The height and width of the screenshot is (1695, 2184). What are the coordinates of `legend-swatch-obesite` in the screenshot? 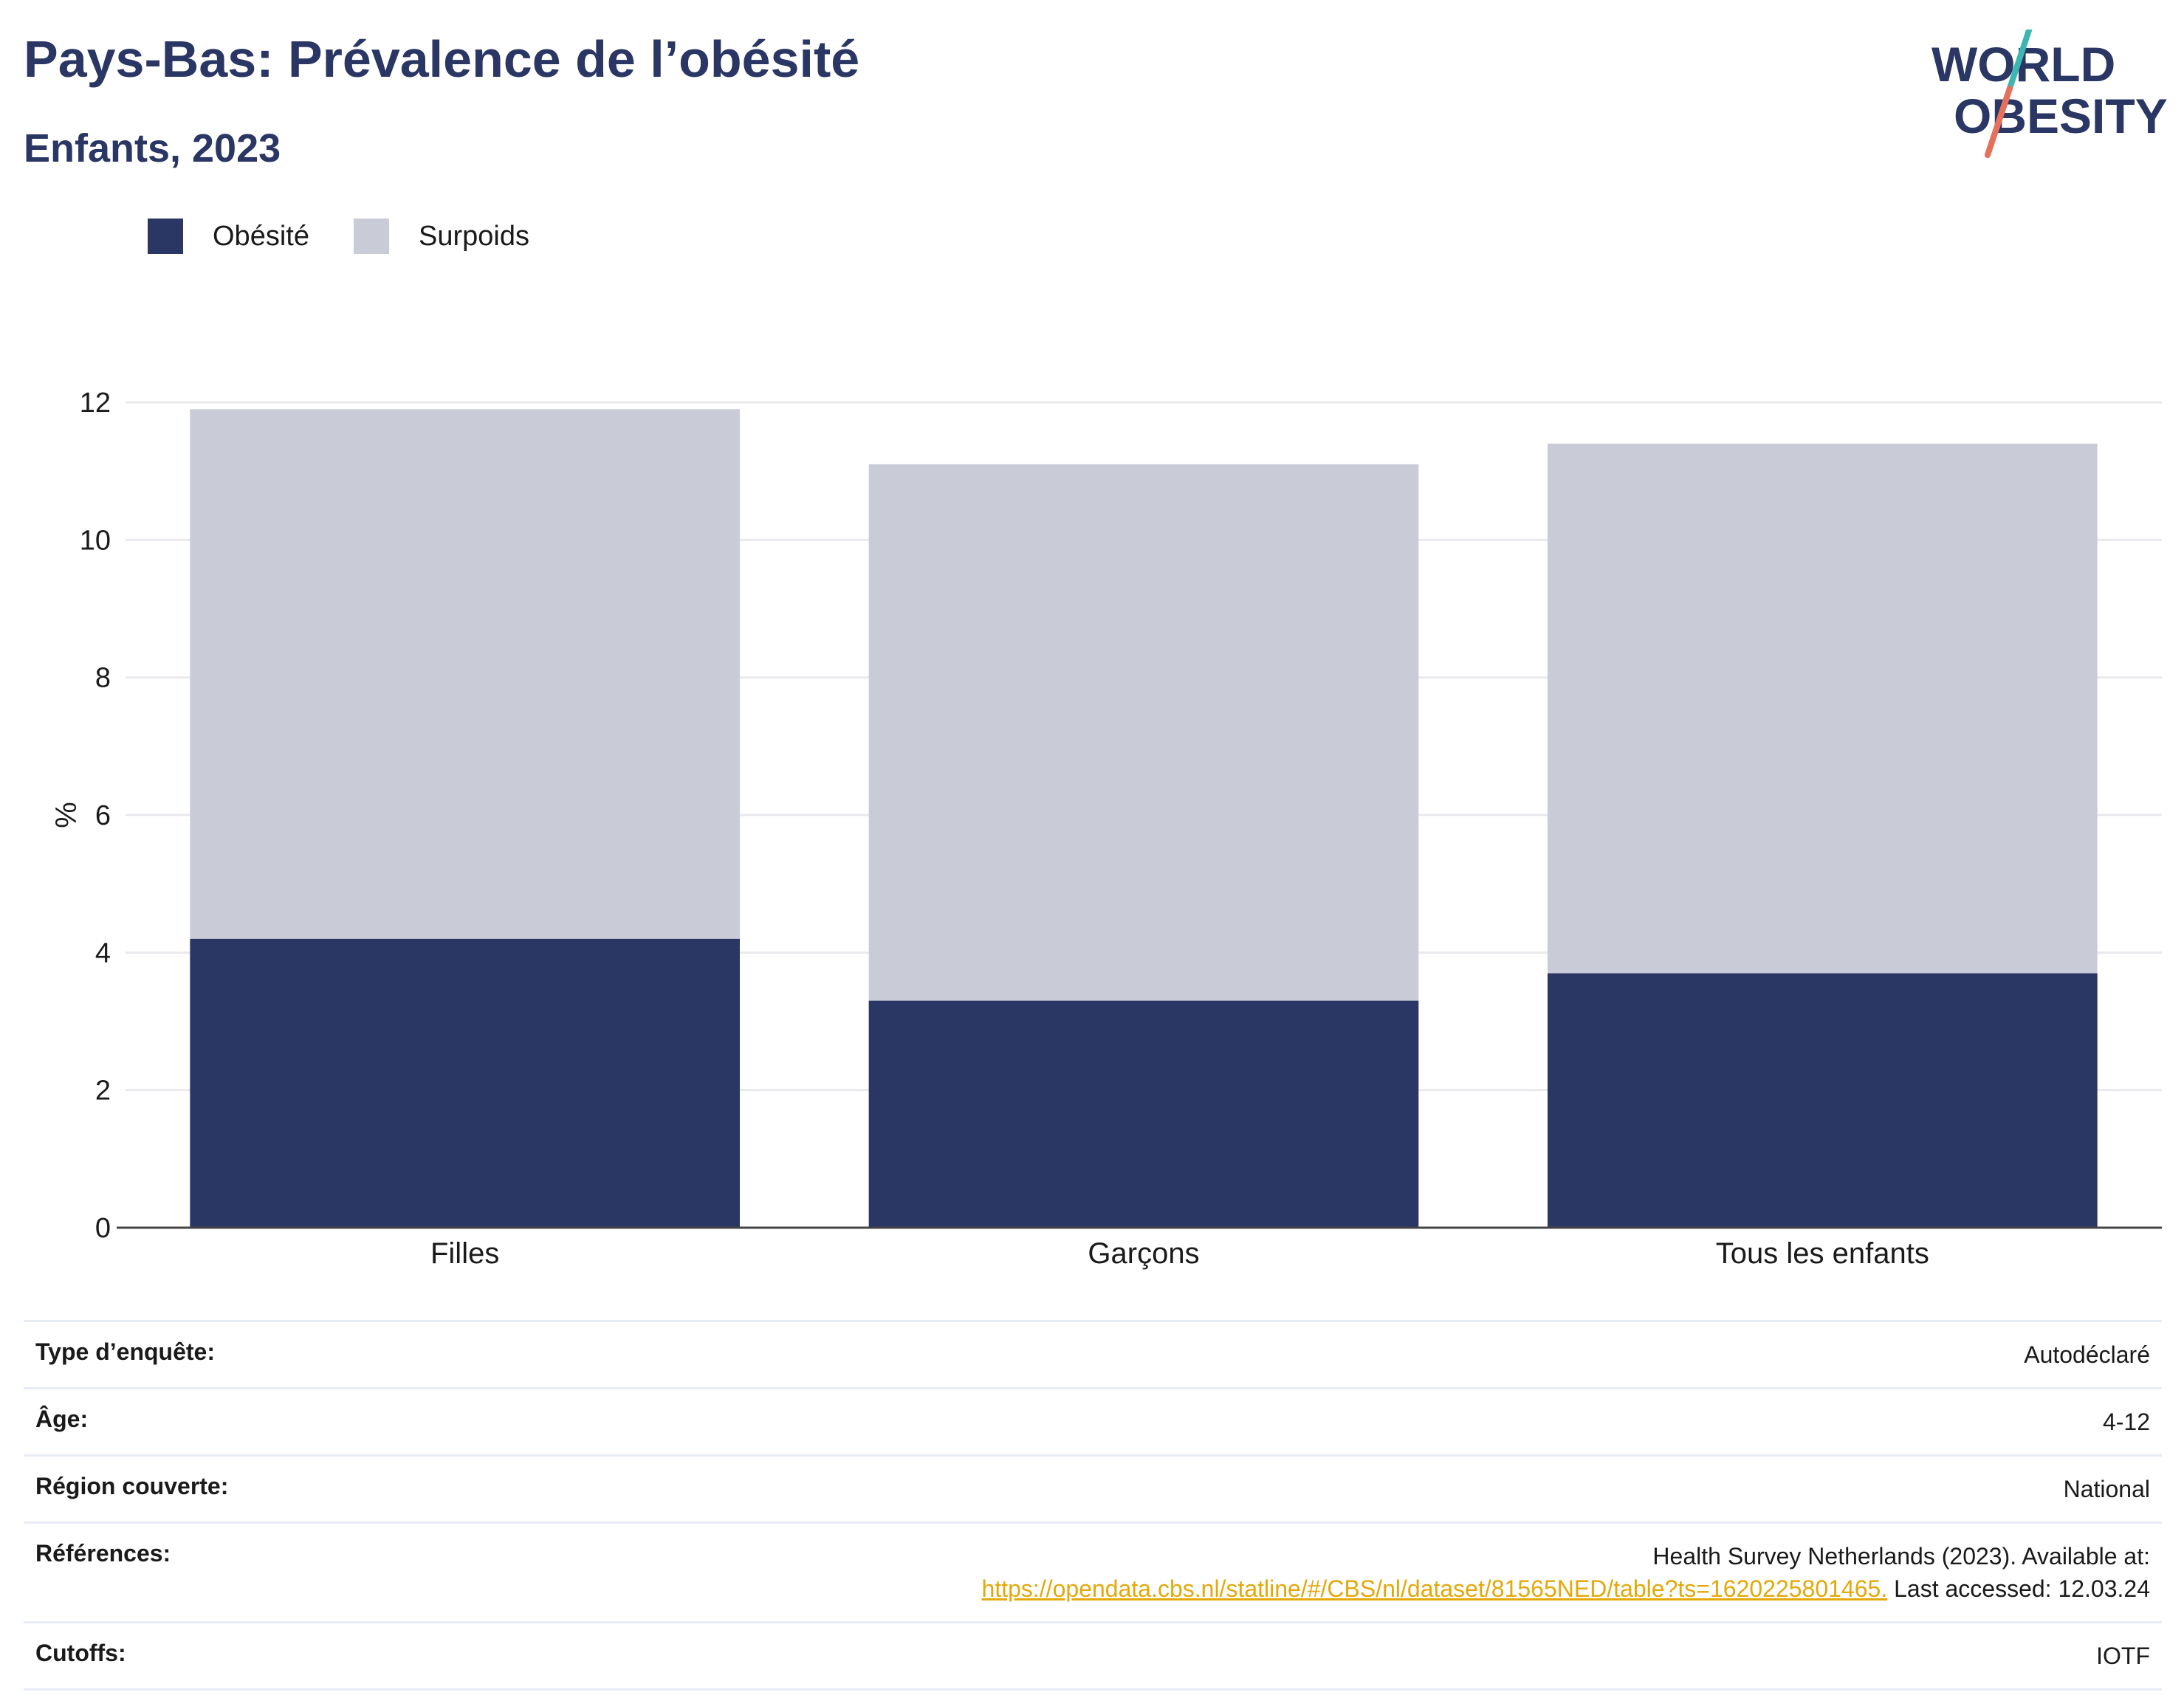 It's located at (165, 237).